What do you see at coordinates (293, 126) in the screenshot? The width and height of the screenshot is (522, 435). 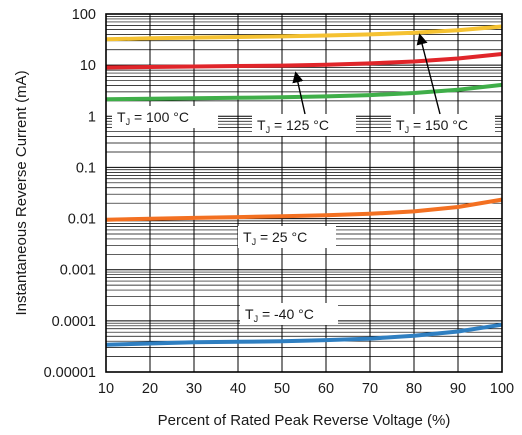 I see `annotation-label: TJ = 125 °C` at bounding box center [293, 126].